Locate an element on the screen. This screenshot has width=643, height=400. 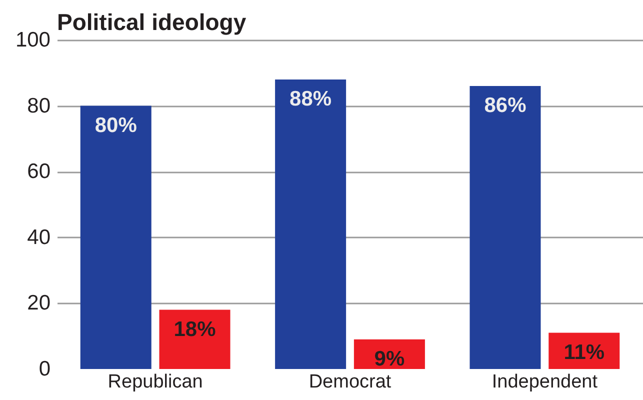
data-label: 18% is located at coordinates (195, 329).